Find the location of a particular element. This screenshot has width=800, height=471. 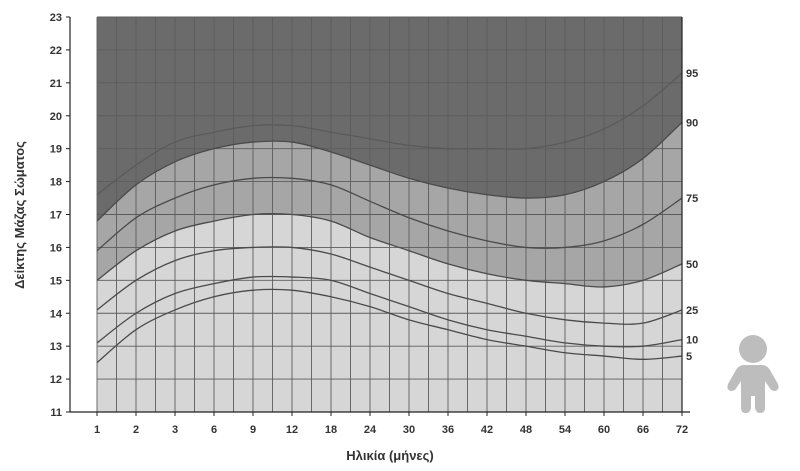

percentile-label-10: 10 is located at coordinates (692, 341).